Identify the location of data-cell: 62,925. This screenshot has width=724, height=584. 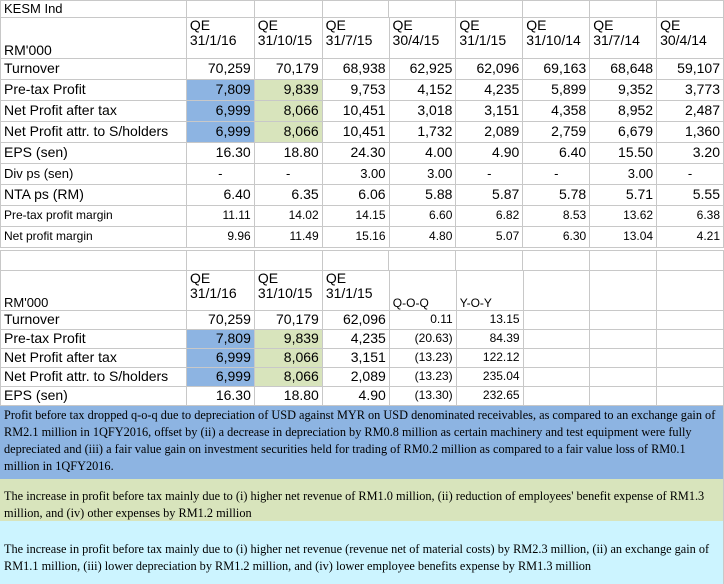
(422, 69).